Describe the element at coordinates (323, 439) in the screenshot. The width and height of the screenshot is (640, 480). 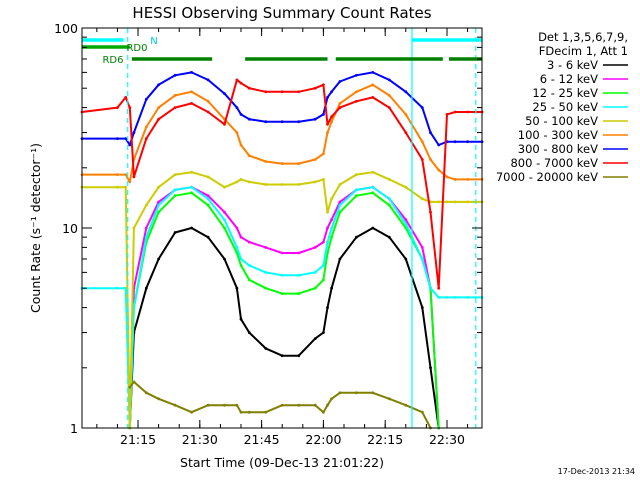
I see `x-tick-label: 22:00` at that location.